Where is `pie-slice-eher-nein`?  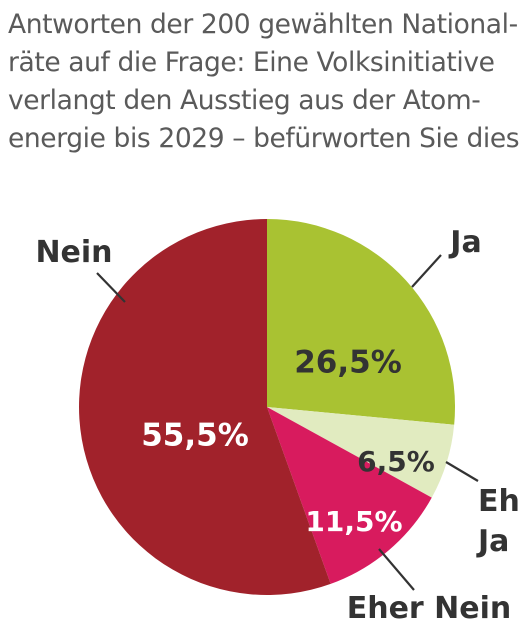 pie-slice-eher-nein is located at coordinates (349, 495).